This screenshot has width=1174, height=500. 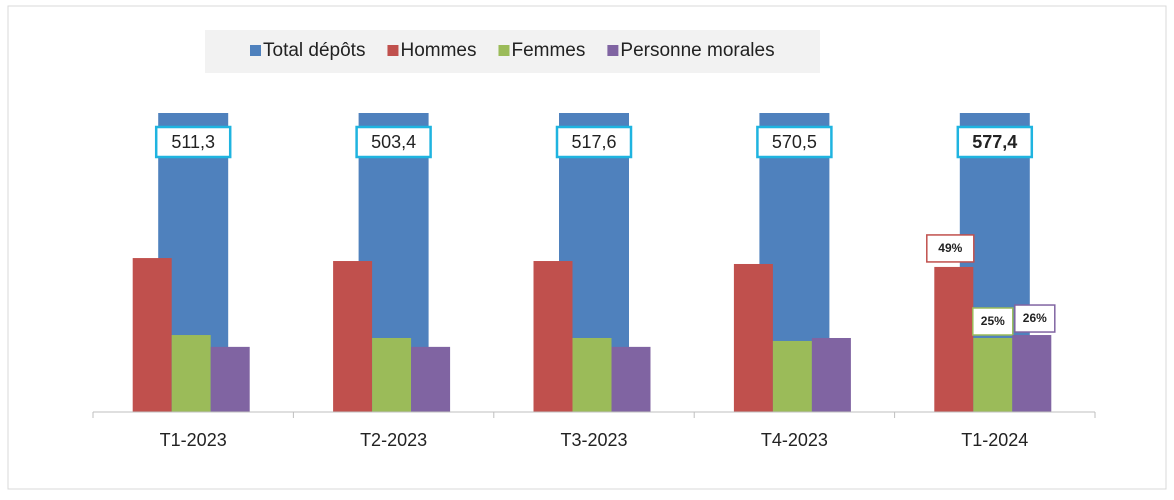 I want to click on x-tick-label: T3-2023, so click(x=593, y=440).